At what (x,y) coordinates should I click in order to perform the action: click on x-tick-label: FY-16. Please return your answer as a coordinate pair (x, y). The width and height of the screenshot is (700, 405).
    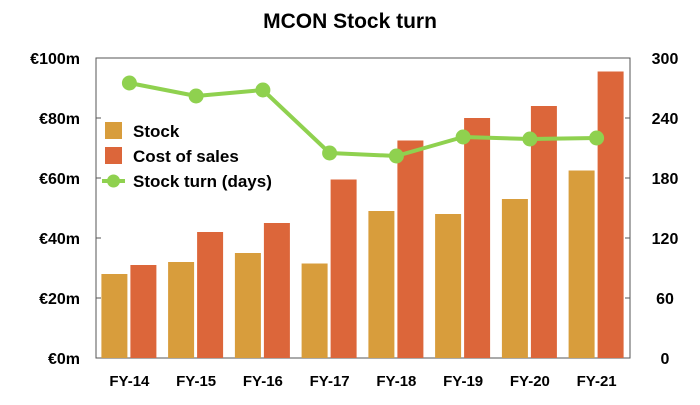
    Looking at the image, I should click on (263, 381).